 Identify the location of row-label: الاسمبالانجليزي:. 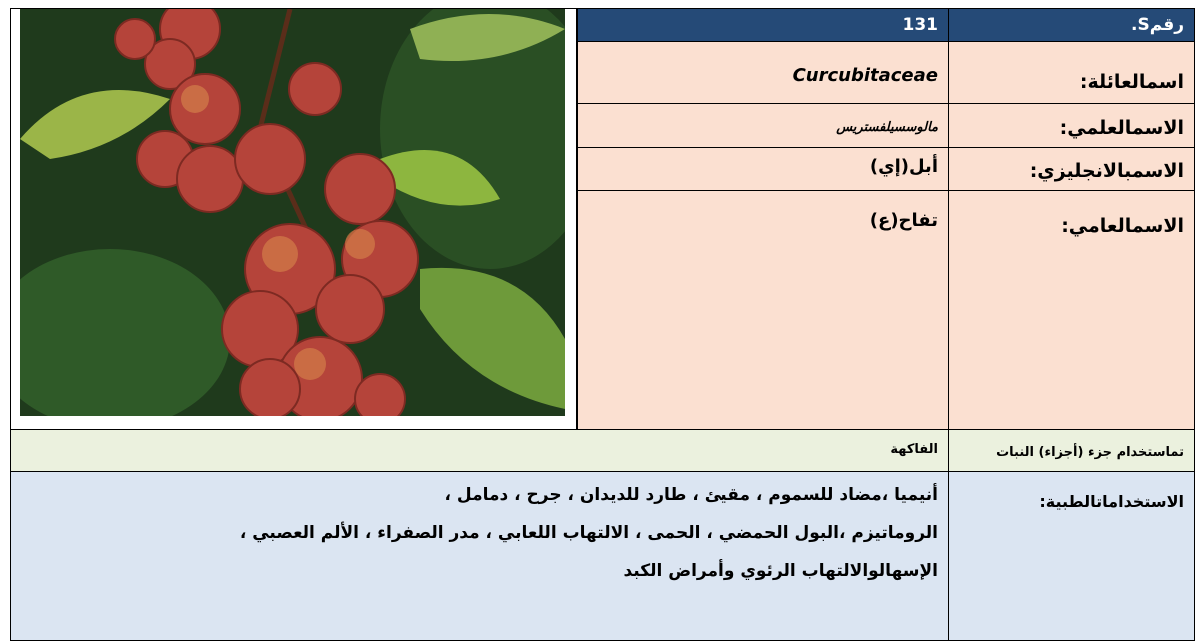
(1071, 169).